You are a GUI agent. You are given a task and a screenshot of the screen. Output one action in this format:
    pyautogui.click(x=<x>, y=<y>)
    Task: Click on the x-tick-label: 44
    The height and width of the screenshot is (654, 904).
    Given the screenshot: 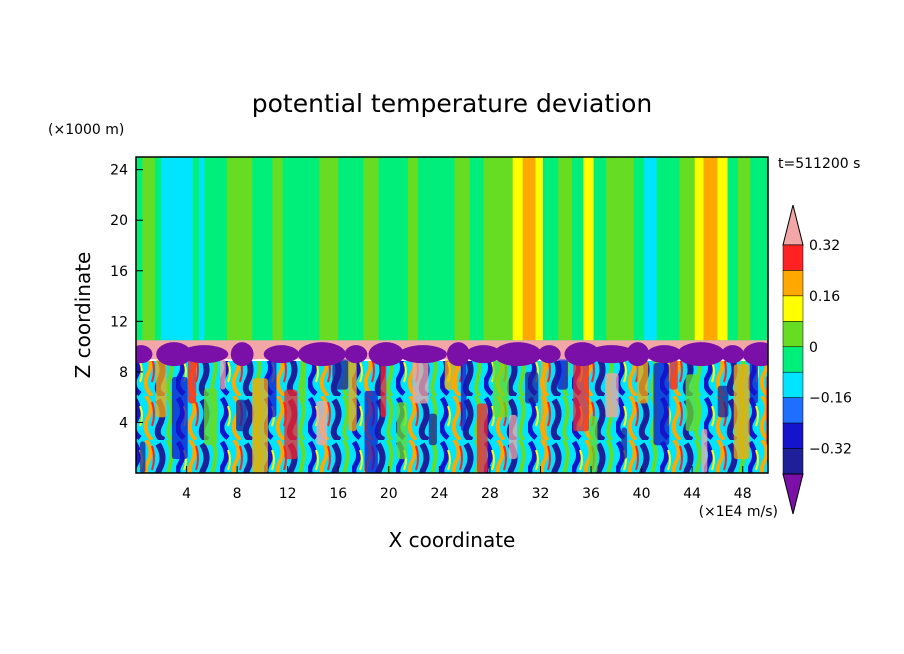 What is the action you would take?
    pyautogui.click(x=692, y=494)
    